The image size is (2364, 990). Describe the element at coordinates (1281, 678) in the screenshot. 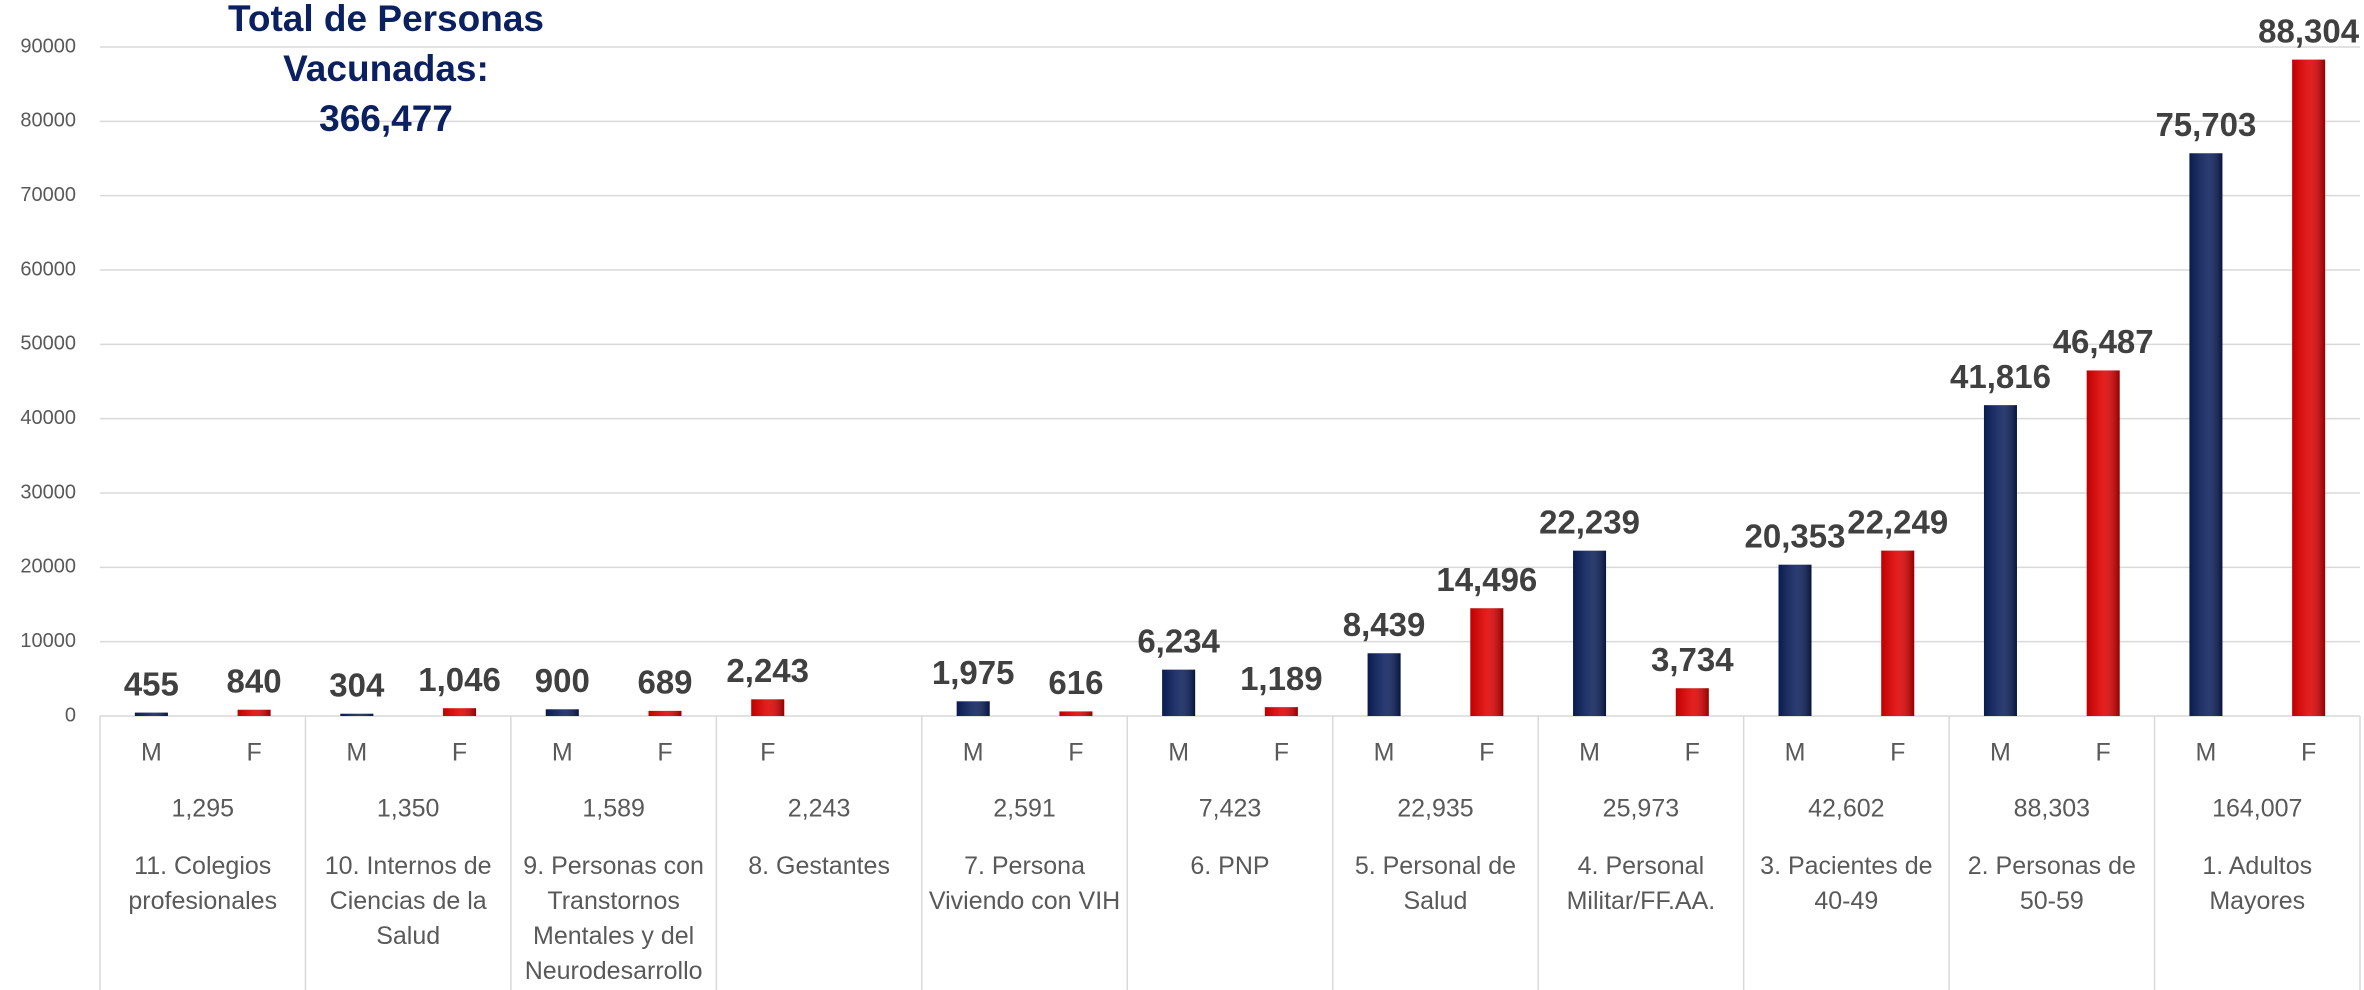

I see `value-label: 1,189` at that location.